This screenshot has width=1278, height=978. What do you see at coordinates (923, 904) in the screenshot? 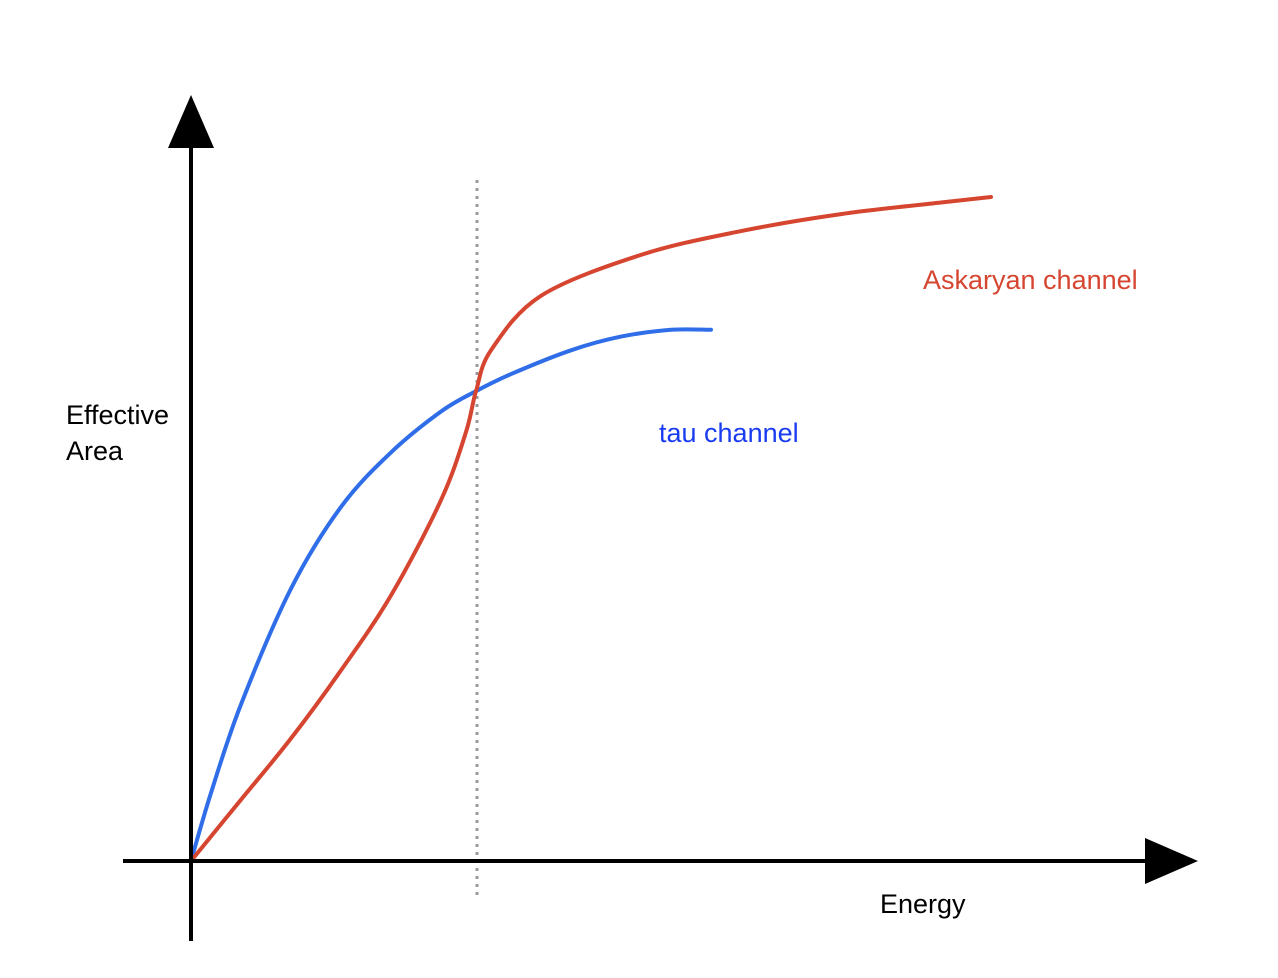
I see `x-axis-label: Energy` at bounding box center [923, 904].